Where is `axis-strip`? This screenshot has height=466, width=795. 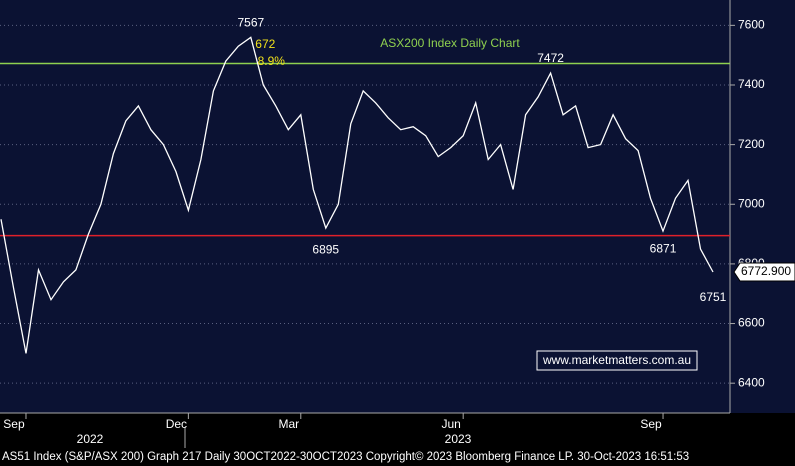
axis-strip is located at coordinates (397, 439).